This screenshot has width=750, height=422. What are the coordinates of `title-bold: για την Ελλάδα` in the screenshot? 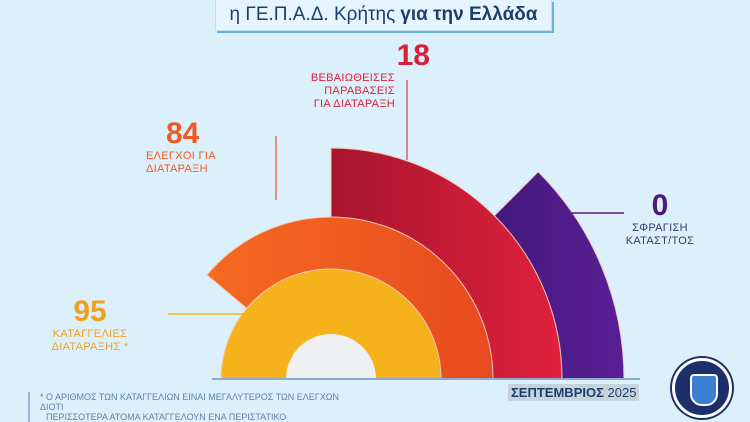 It's located at (469, 14).